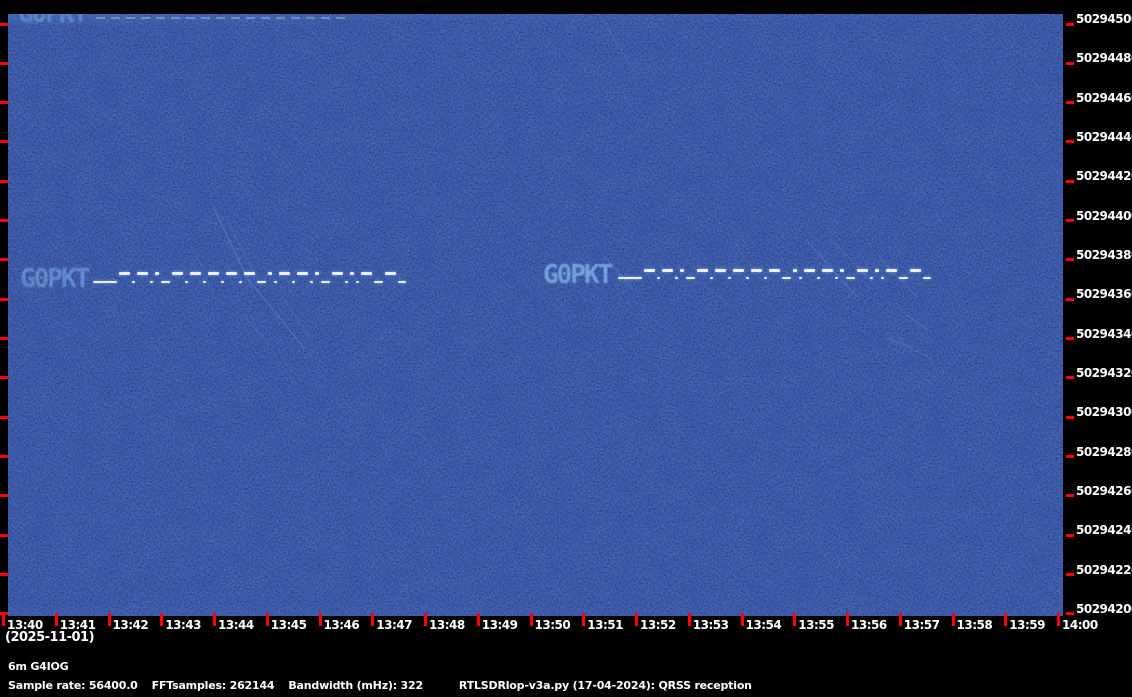 This screenshot has height=697, width=1132. I want to click on freq-label: 50294280, so click(1104, 451).